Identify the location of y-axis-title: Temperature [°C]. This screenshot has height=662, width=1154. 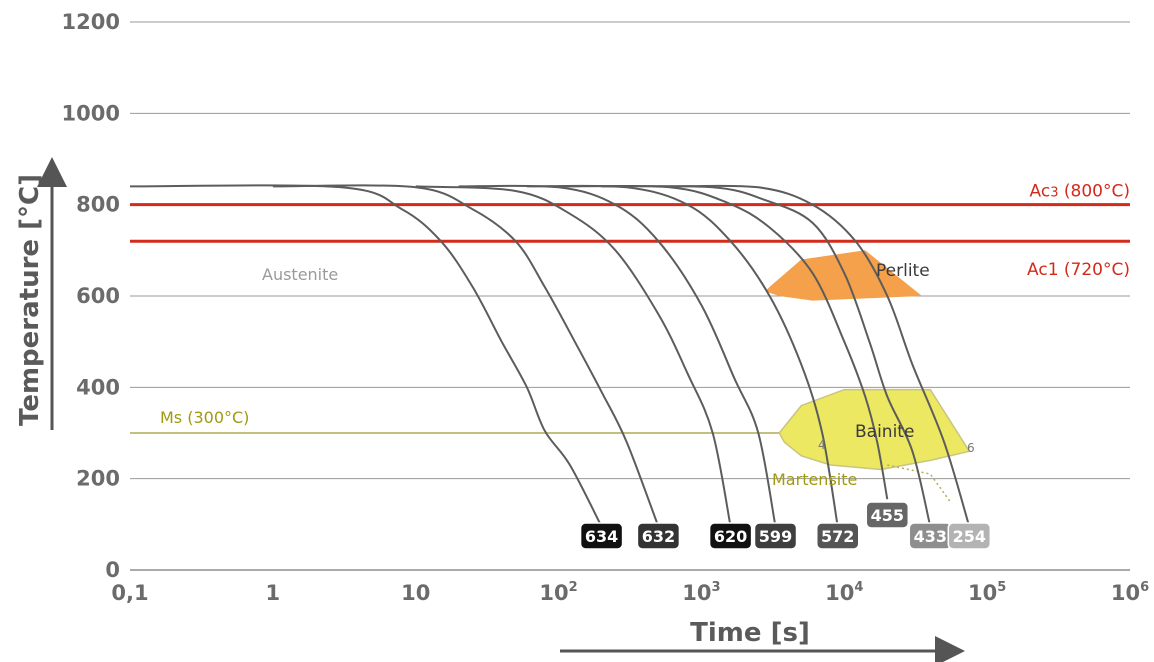
(30, 300).